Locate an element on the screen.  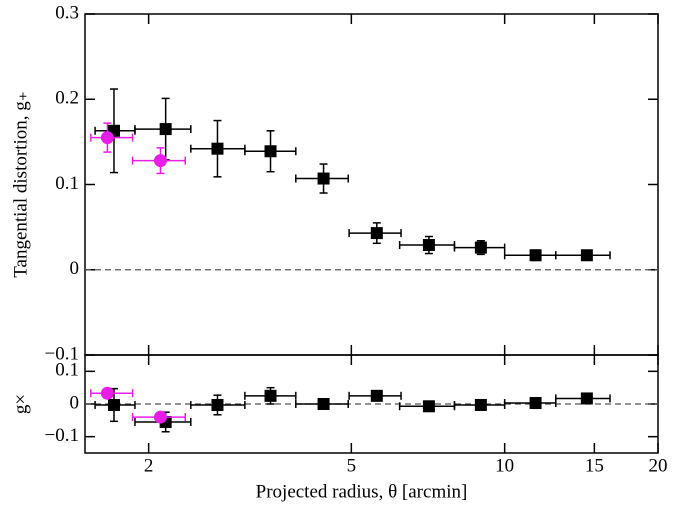
x-tick-label: 20 is located at coordinates (658, 465).